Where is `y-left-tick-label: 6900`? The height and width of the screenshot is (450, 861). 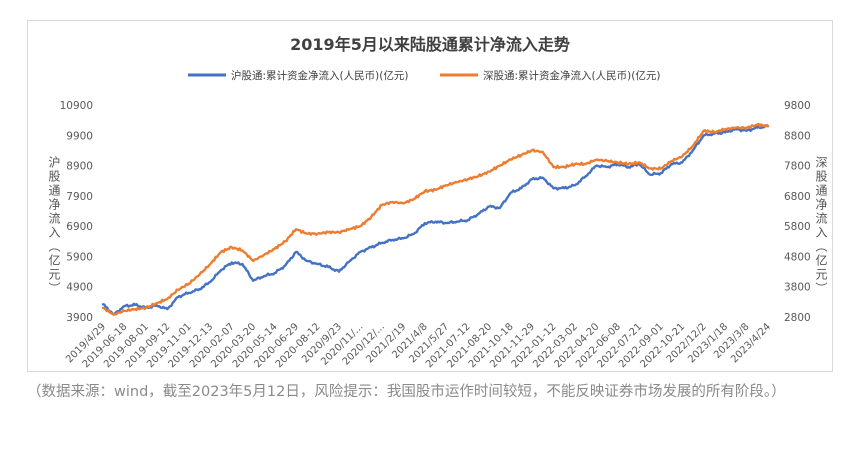
y-left-tick-label: 6900 is located at coordinates (79, 227).